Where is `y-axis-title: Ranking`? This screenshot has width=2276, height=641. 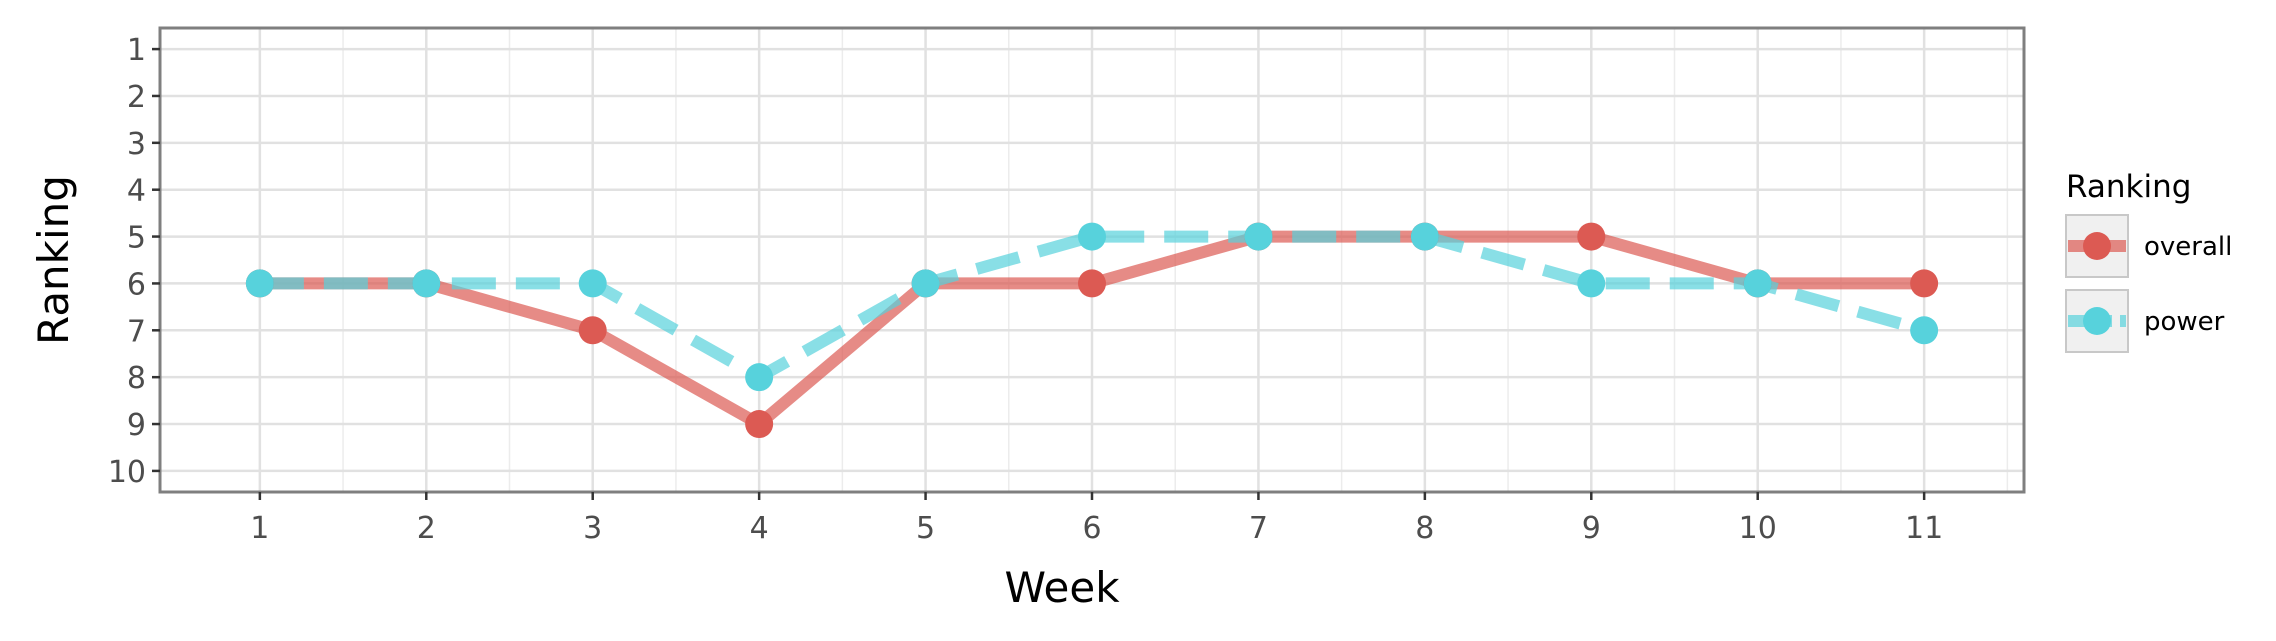
y-axis-title: Ranking is located at coordinates (53, 260).